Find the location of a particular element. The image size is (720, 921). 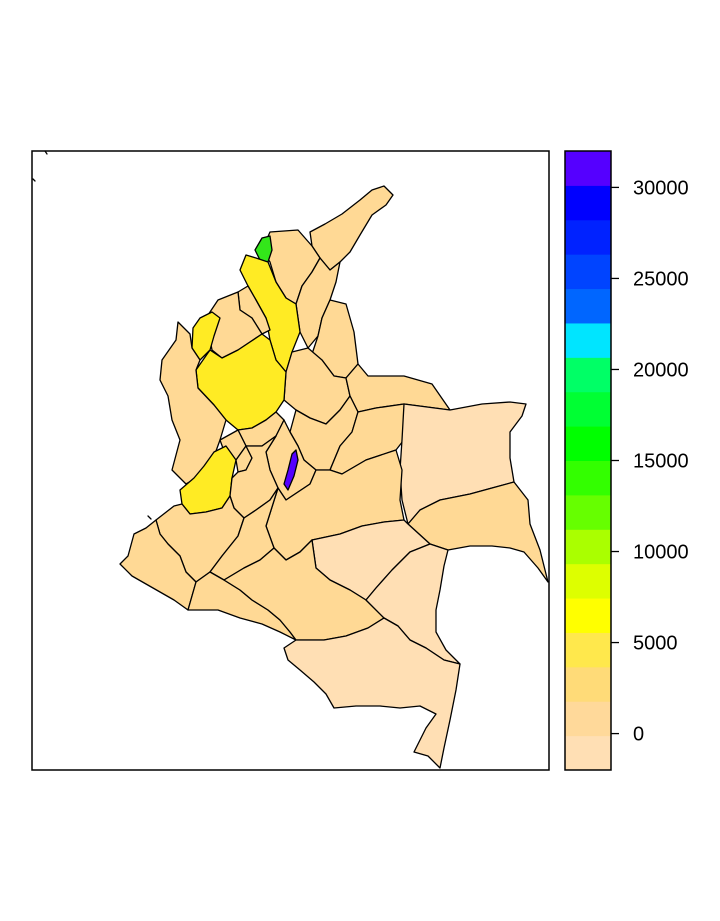

colorbar-tick-label: 5000 is located at coordinates (655, 644).